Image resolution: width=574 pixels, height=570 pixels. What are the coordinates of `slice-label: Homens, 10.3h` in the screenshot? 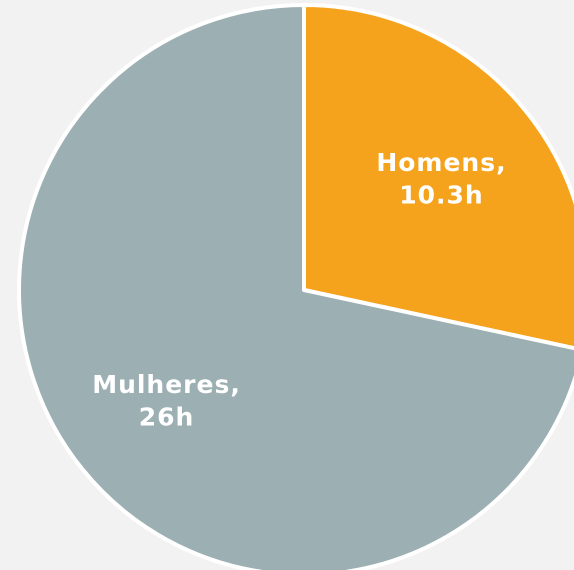 It's located at (441, 179).